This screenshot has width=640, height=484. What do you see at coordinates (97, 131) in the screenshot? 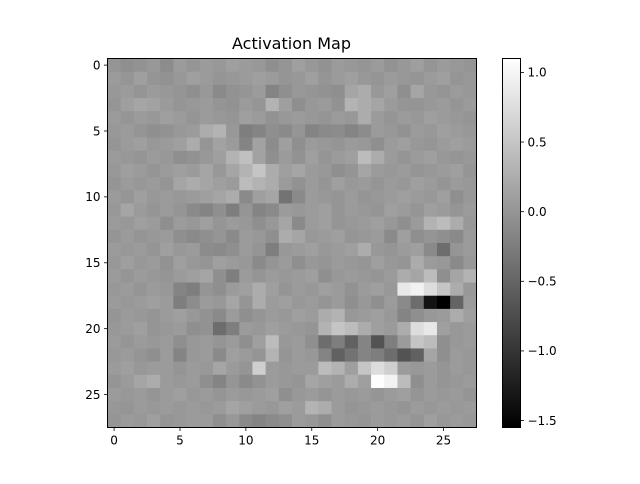
I see `y-tick-label: 5` at bounding box center [97, 131].